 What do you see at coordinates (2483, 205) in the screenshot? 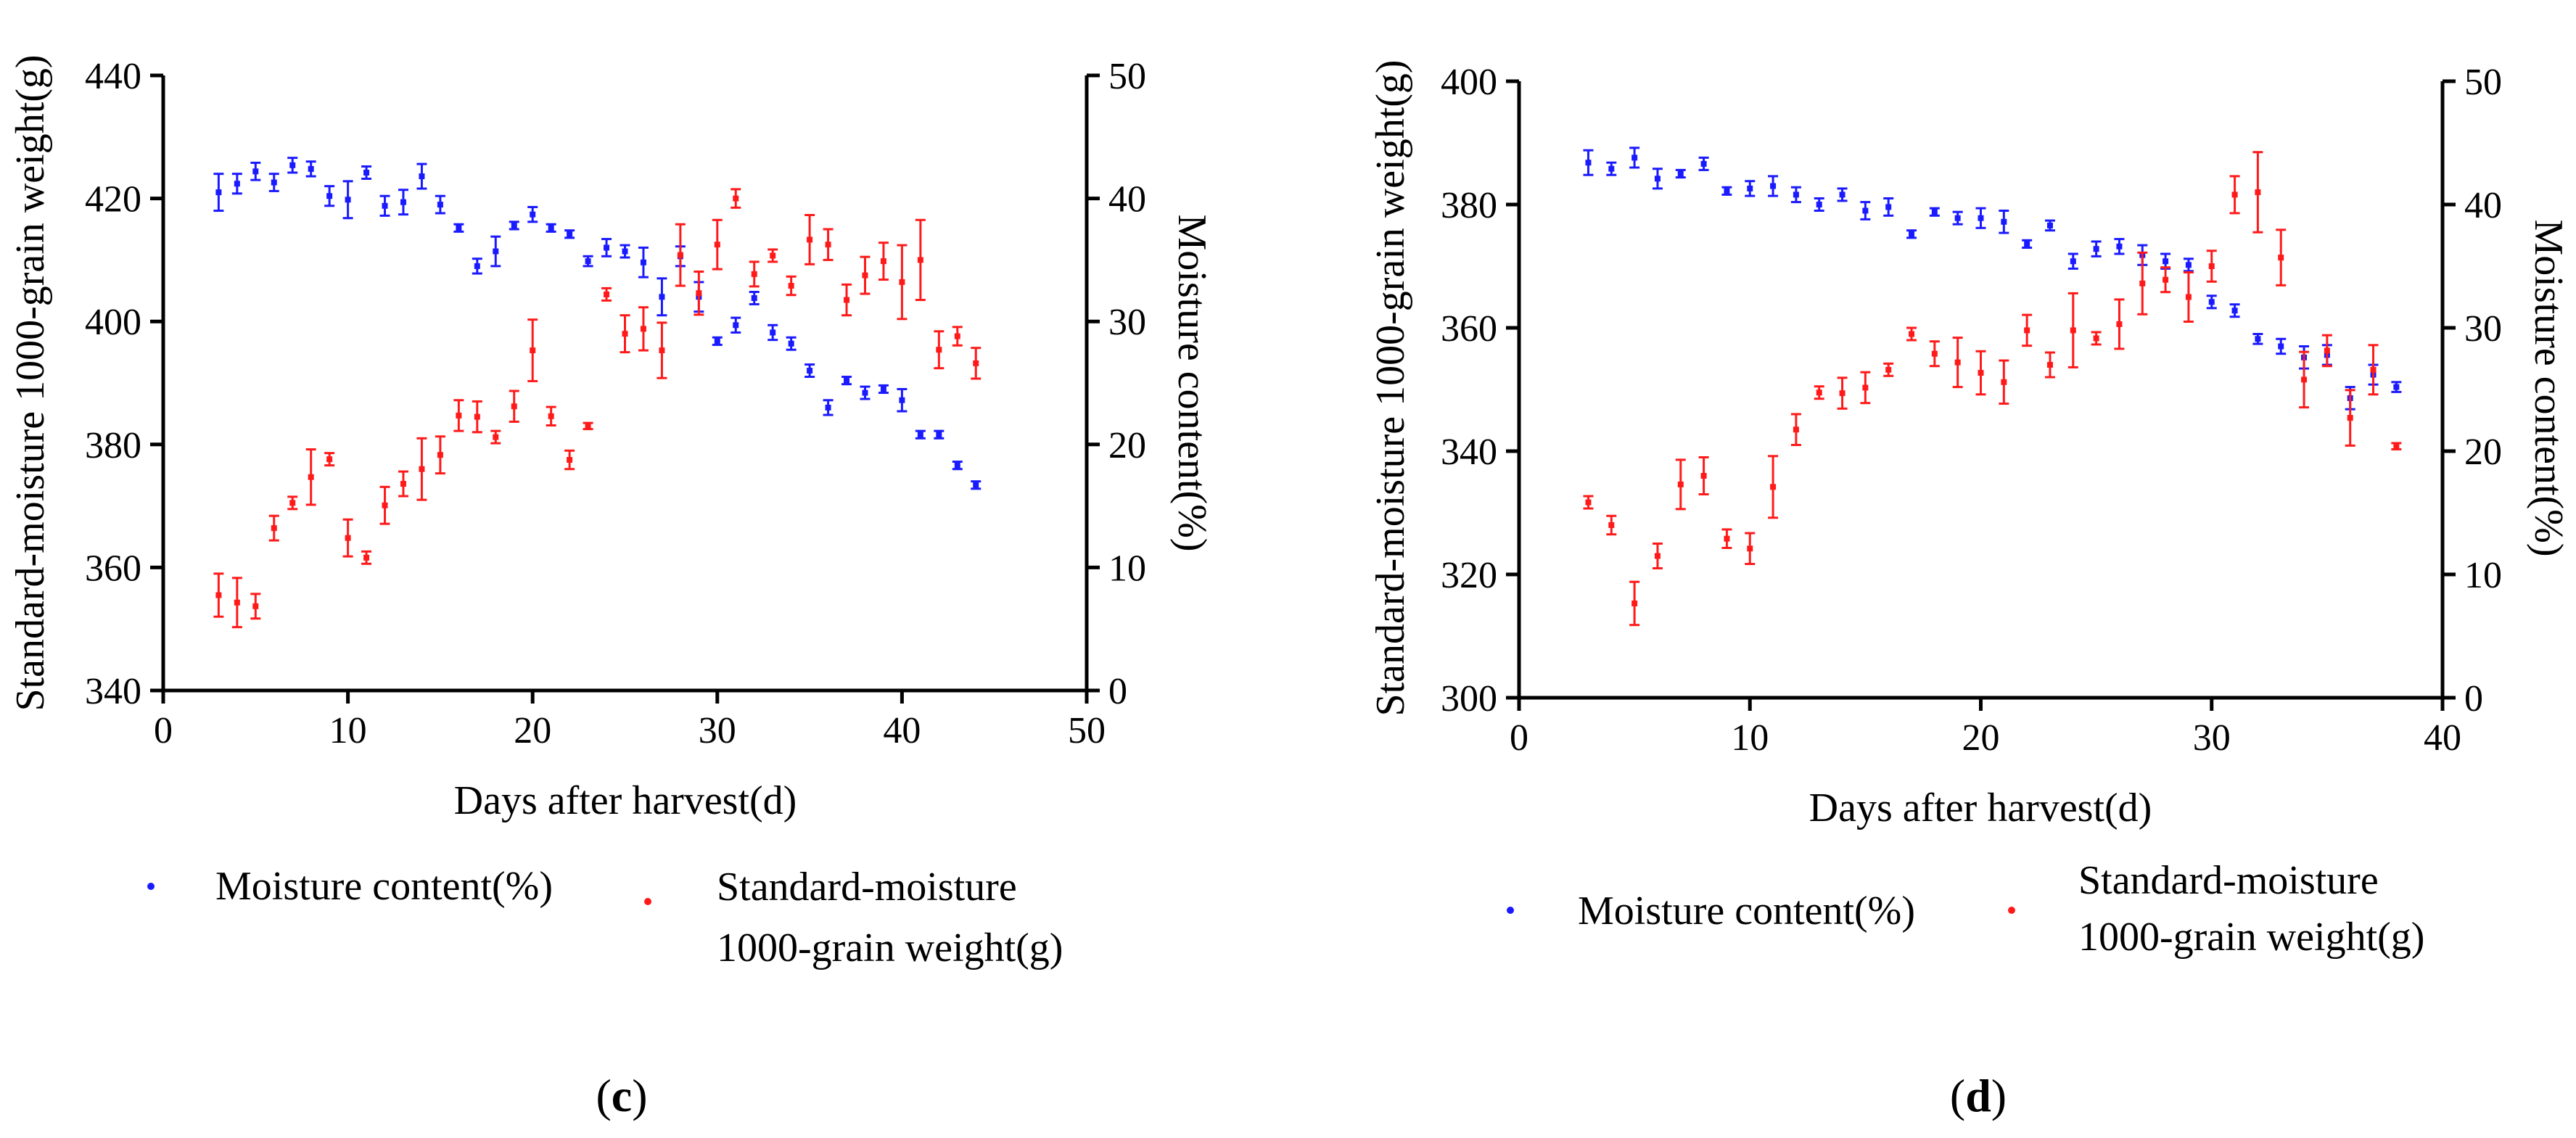
I see `y-tick-right-label: 40` at bounding box center [2483, 205].